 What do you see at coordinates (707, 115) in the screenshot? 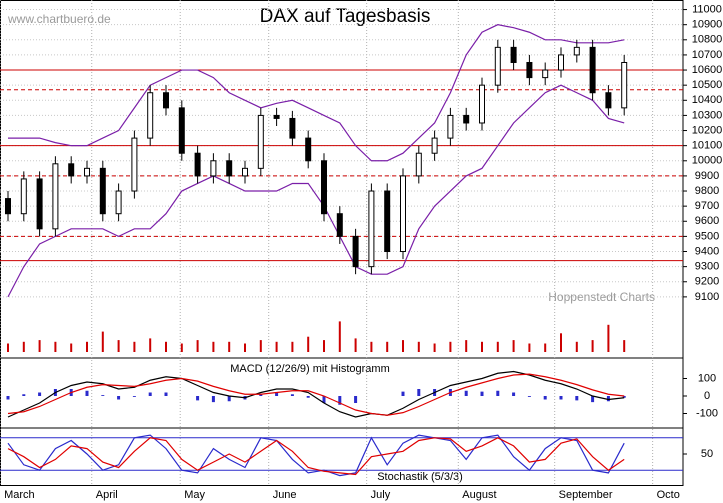
I see `y-tick-label: 10300` at bounding box center [707, 115].